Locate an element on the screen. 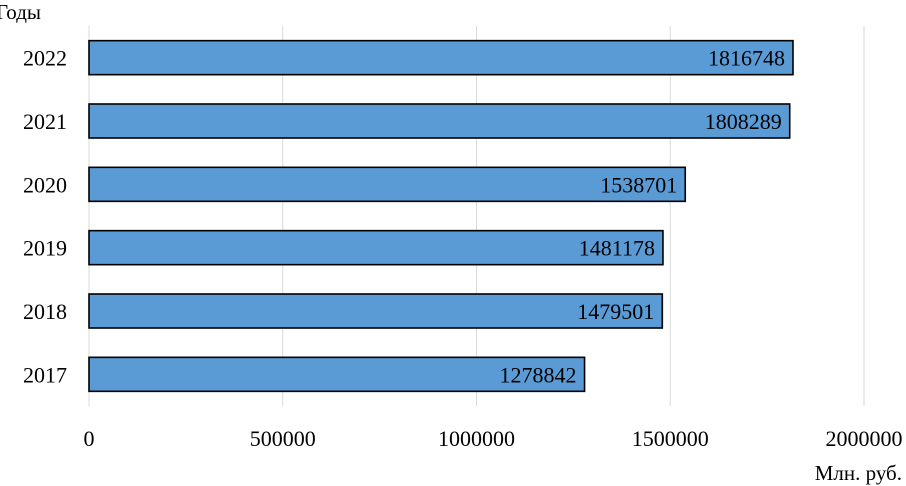 The image size is (906, 486). category-label-2018: 2018 is located at coordinates (45, 311).